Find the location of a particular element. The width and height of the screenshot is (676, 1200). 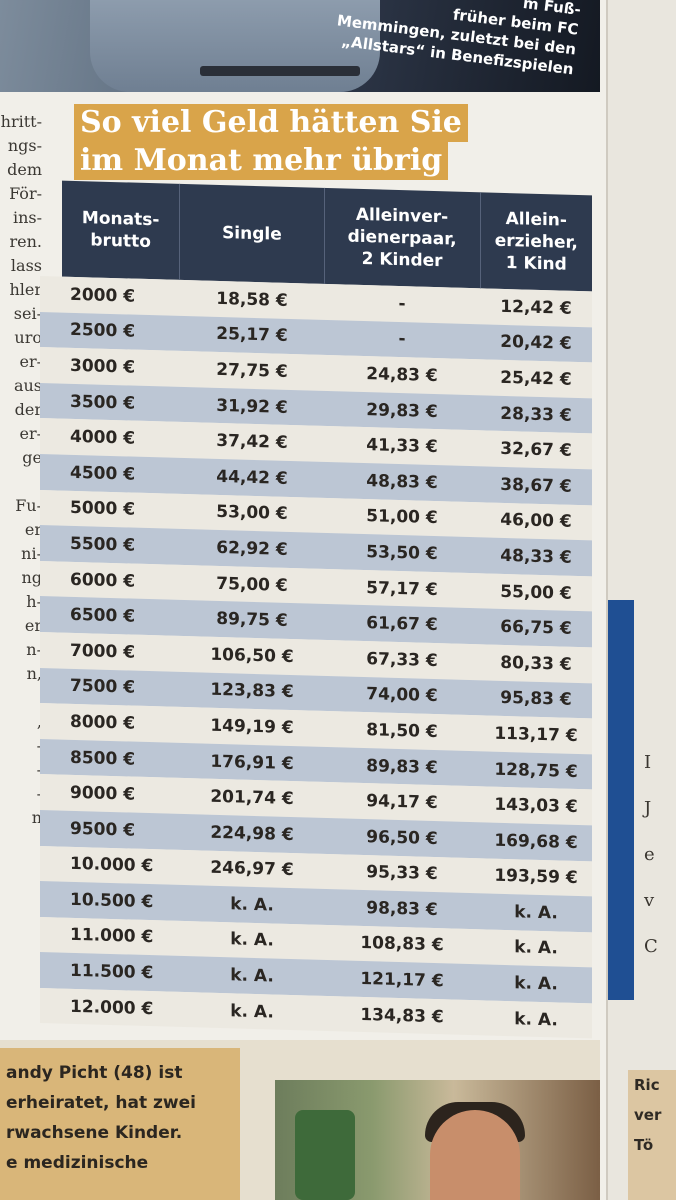

cell-monatsbrutto: 8500 € is located at coordinates (103, 758).